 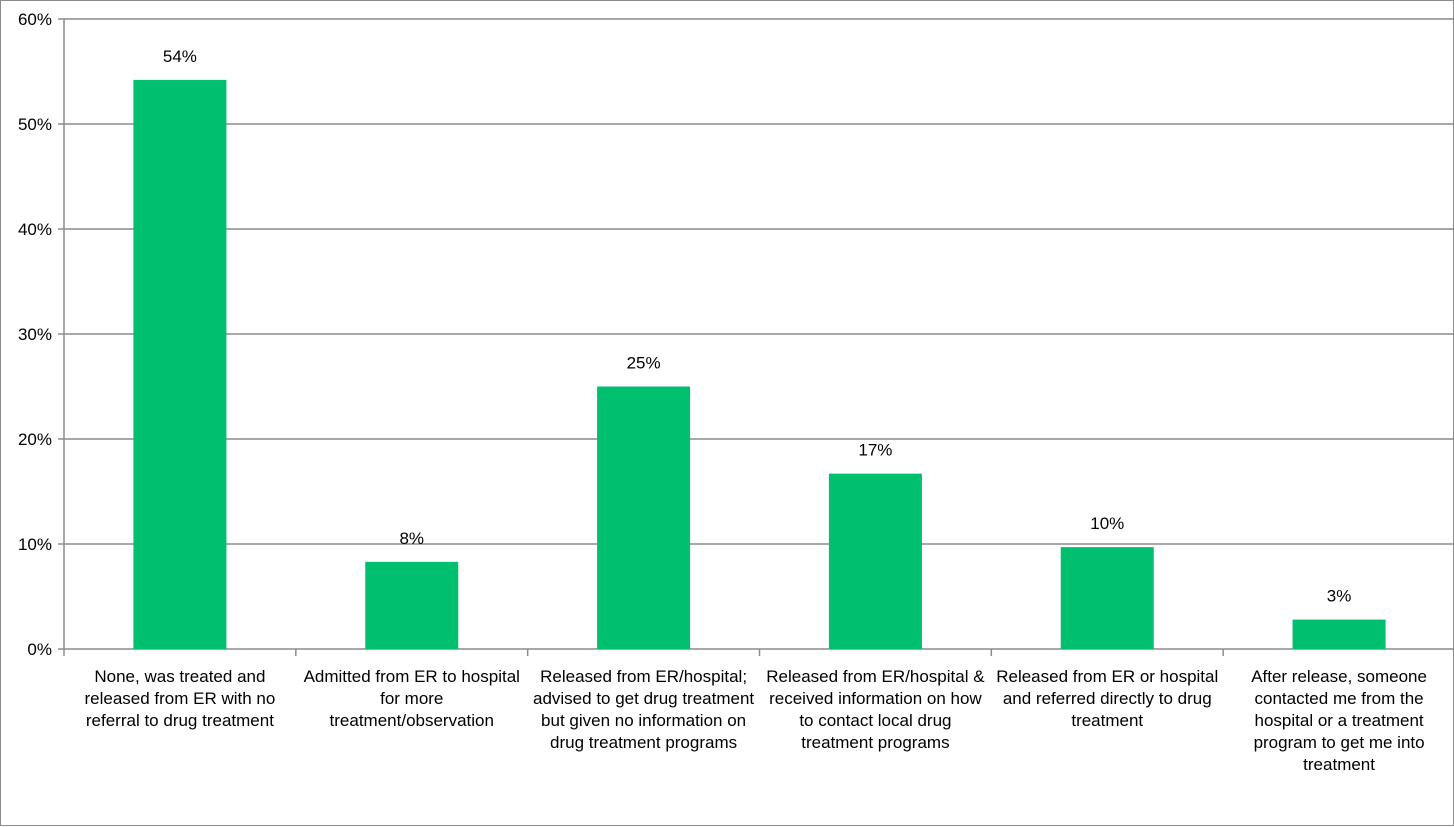 I want to click on y-tick-label: 60%, so click(x=35, y=19).